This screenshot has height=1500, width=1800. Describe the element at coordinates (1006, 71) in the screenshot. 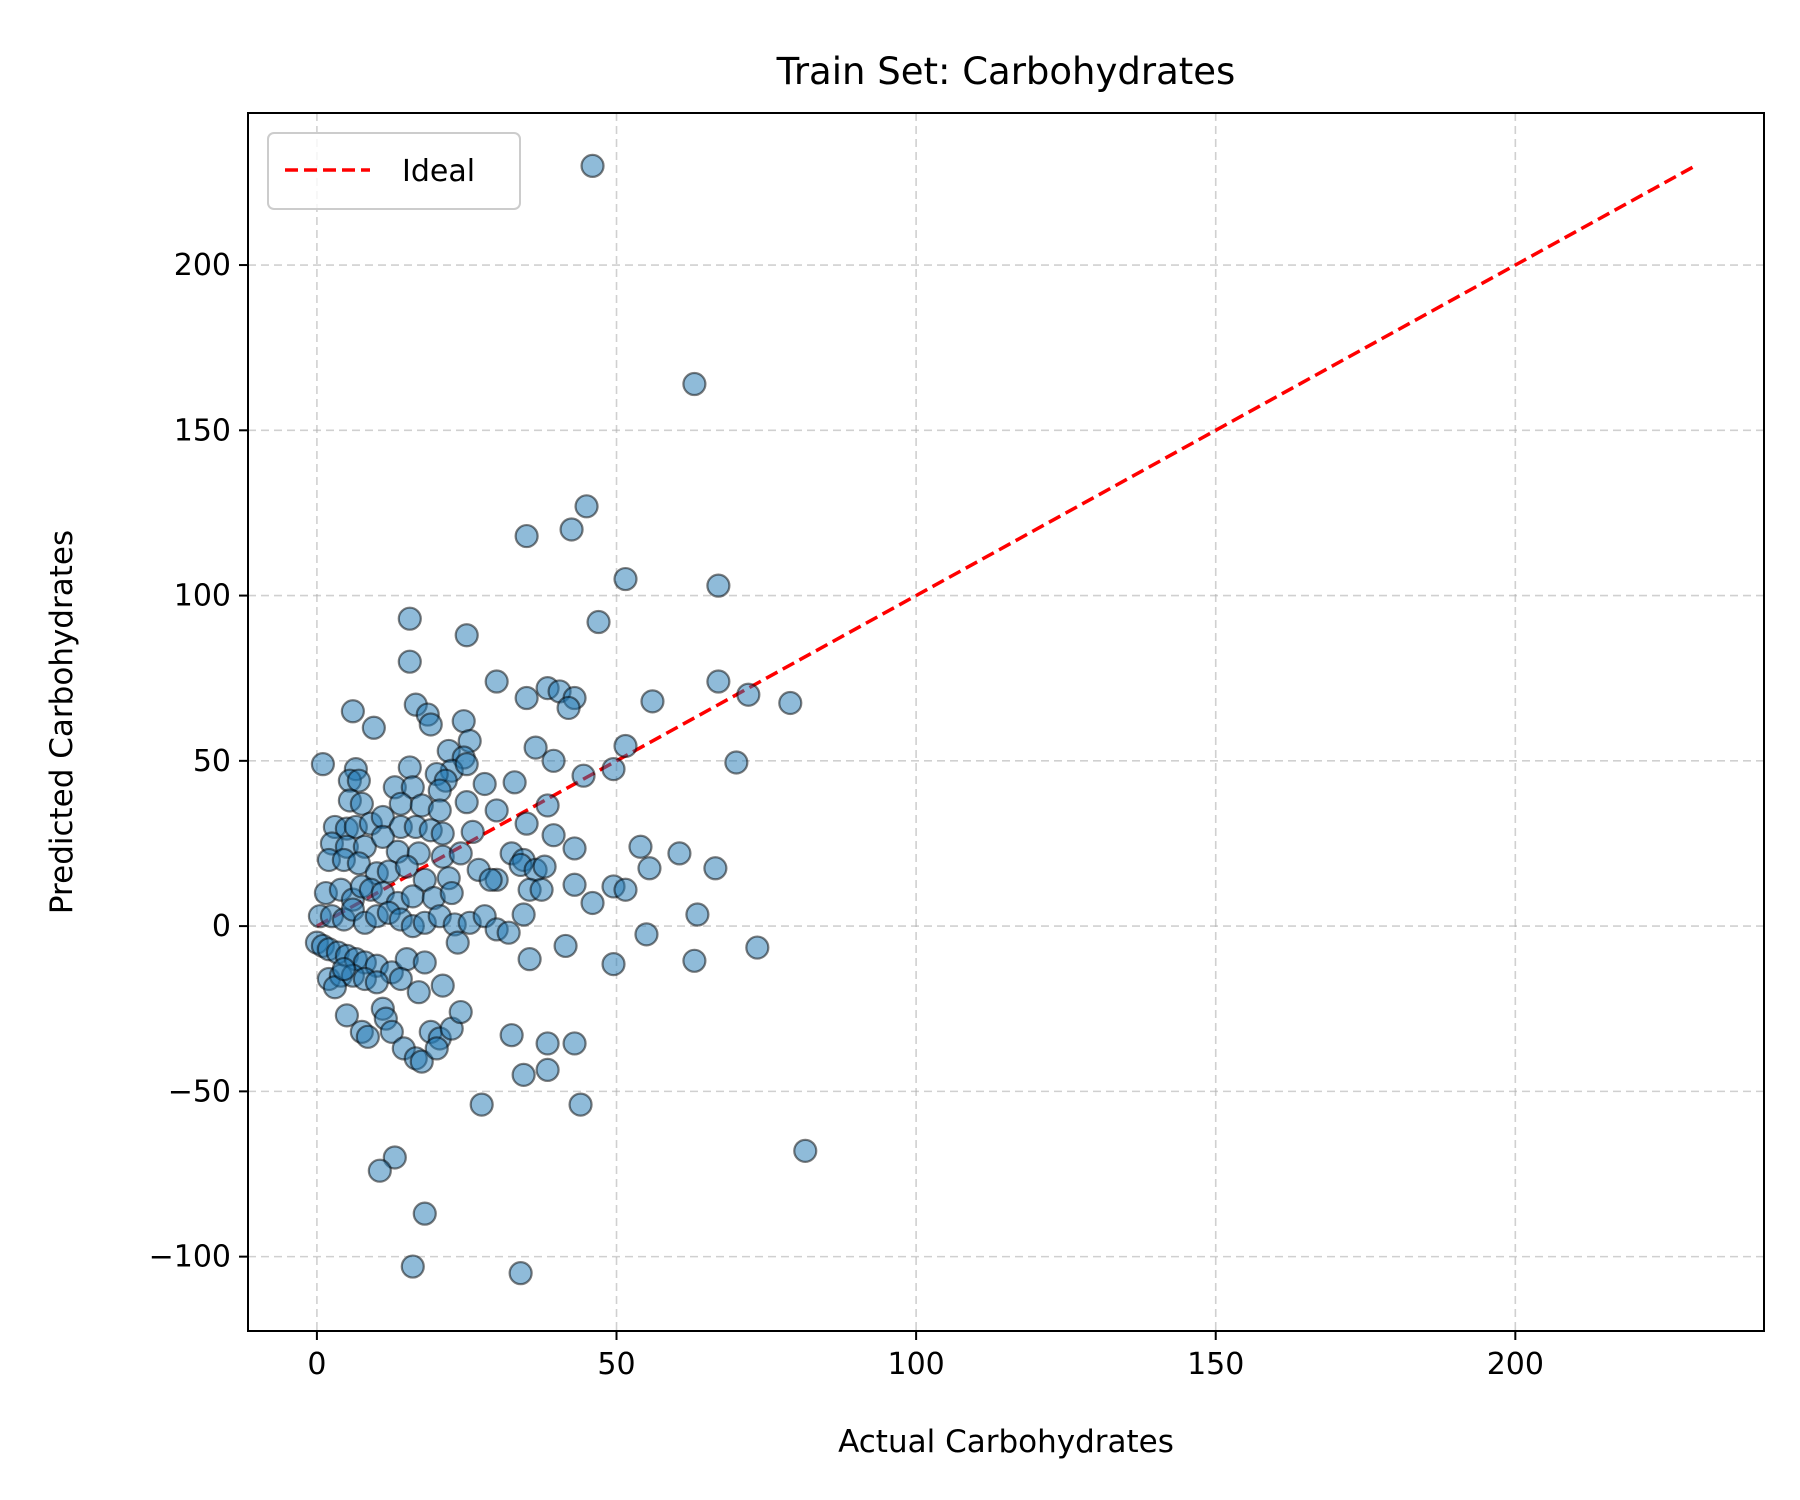

I see `chart-title: Train Set: Carbohydrates` at that location.